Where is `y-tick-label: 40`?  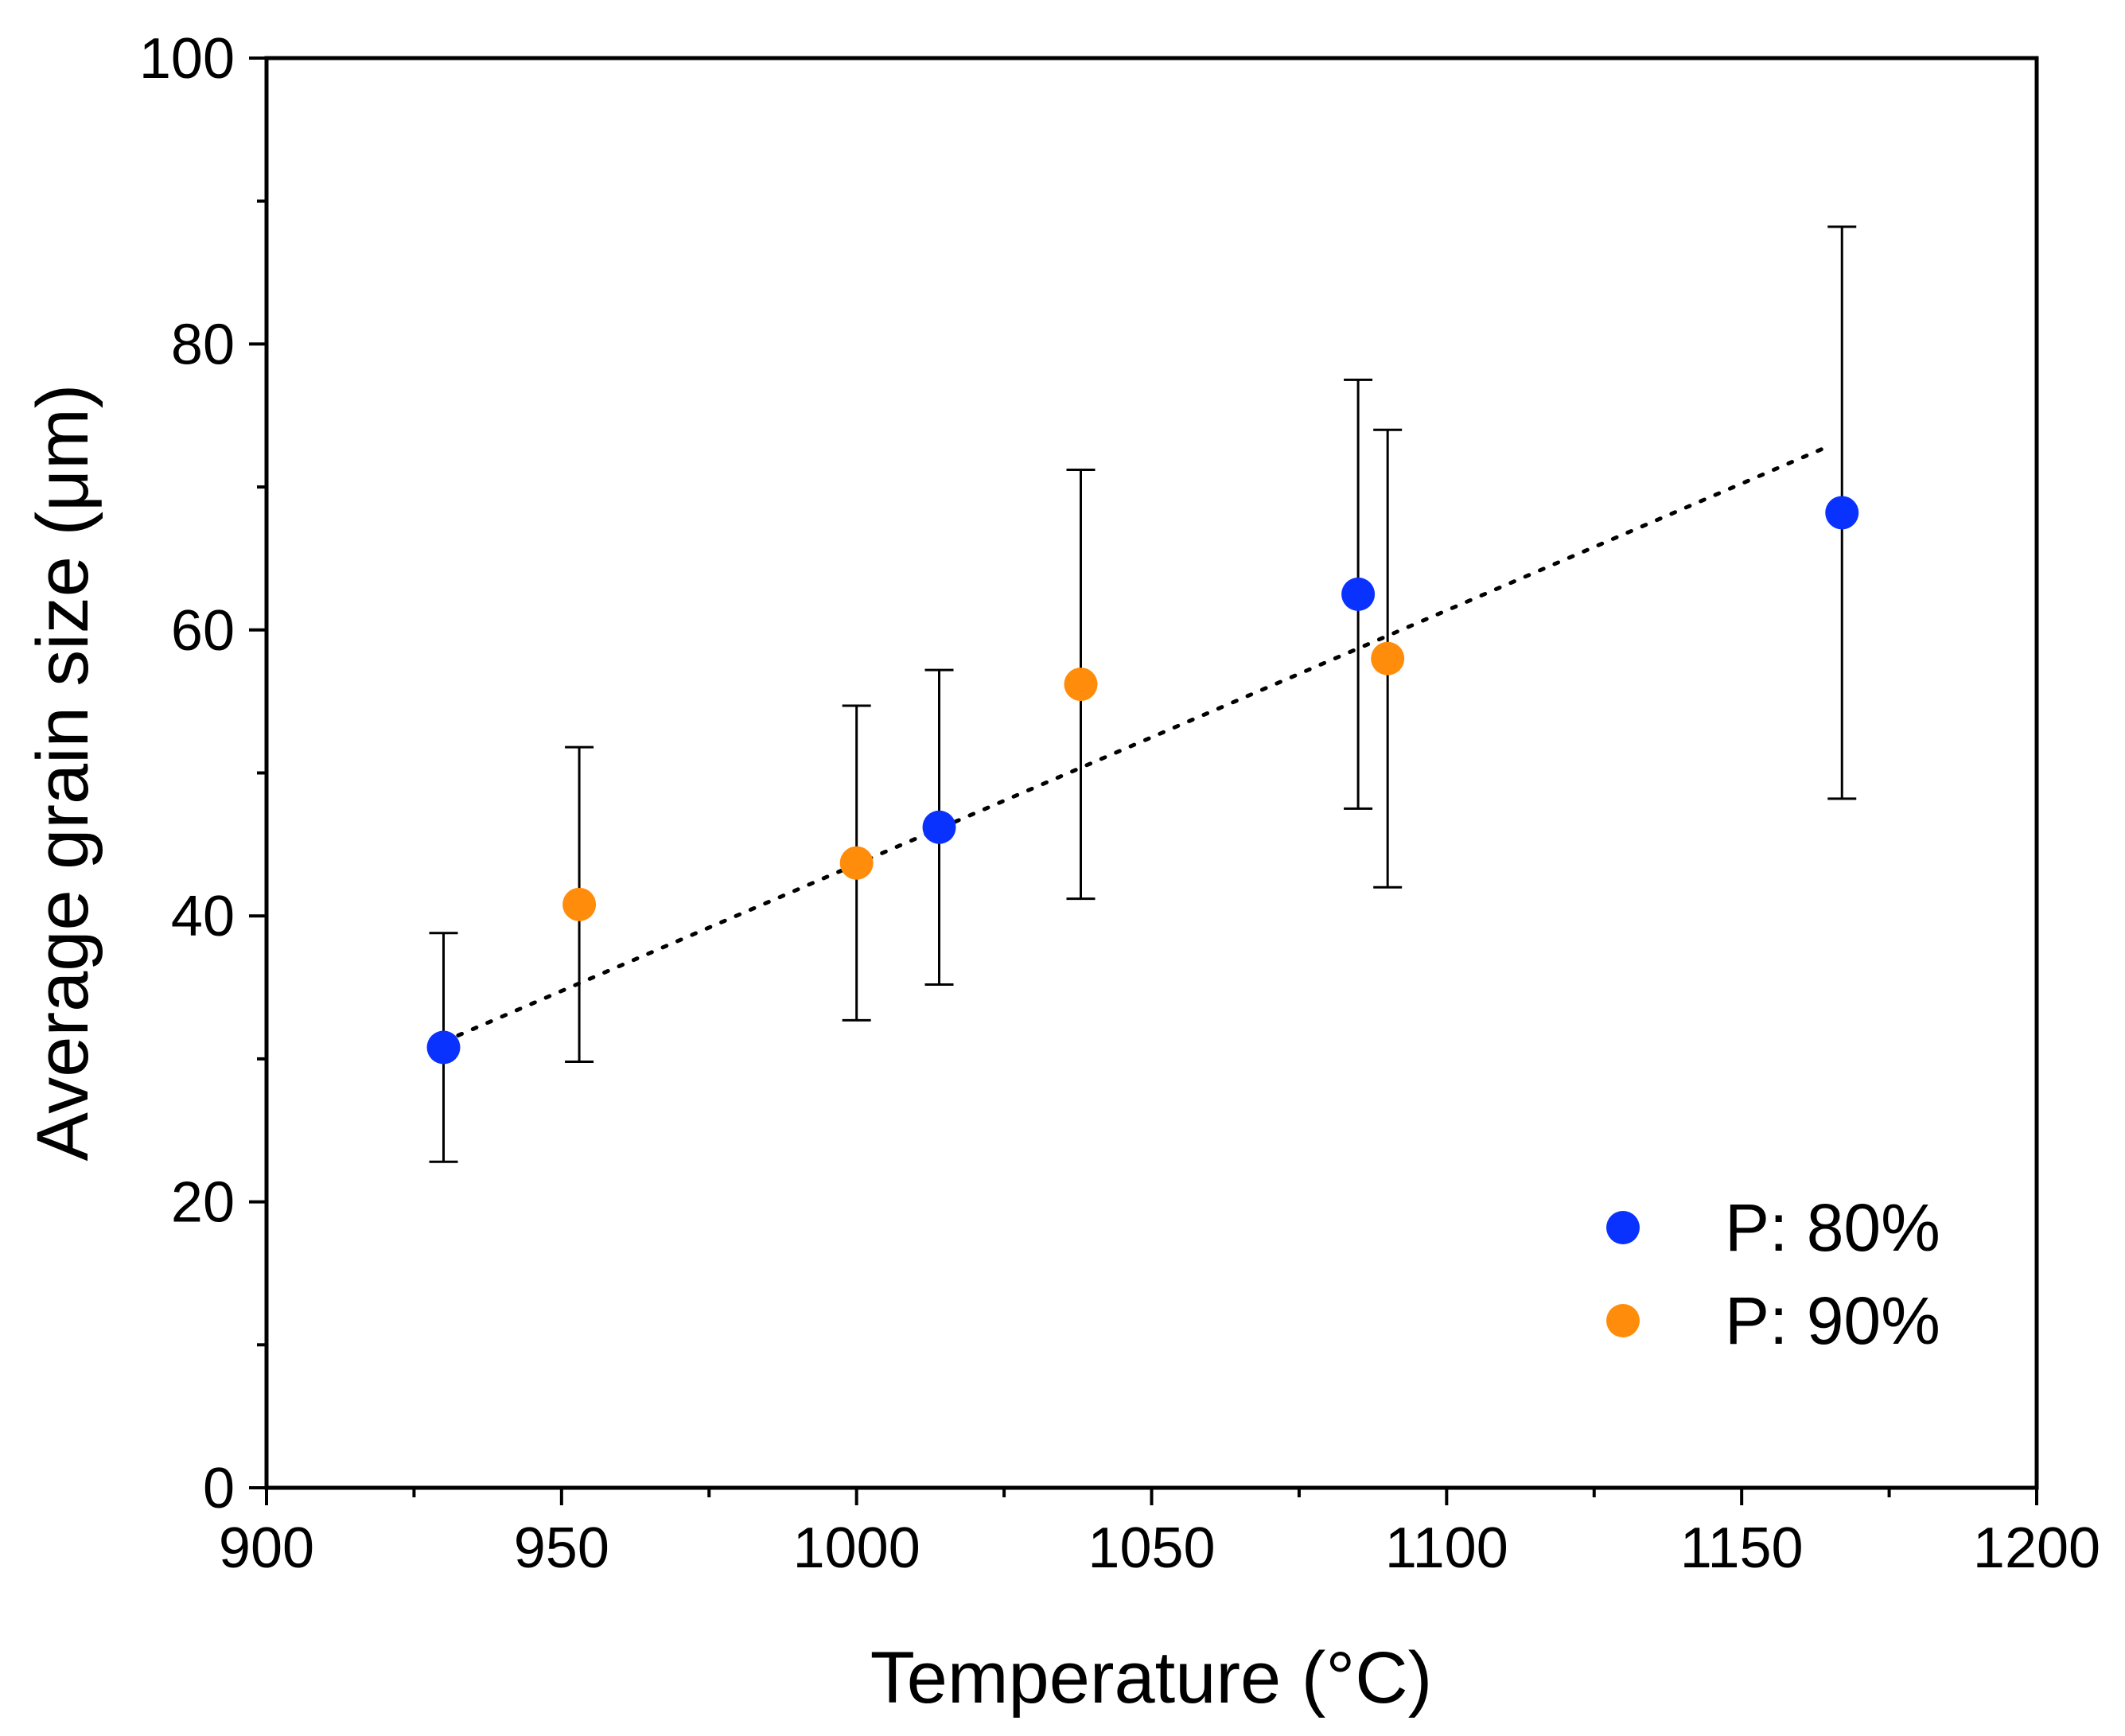 y-tick-label: 40 is located at coordinates (203, 916).